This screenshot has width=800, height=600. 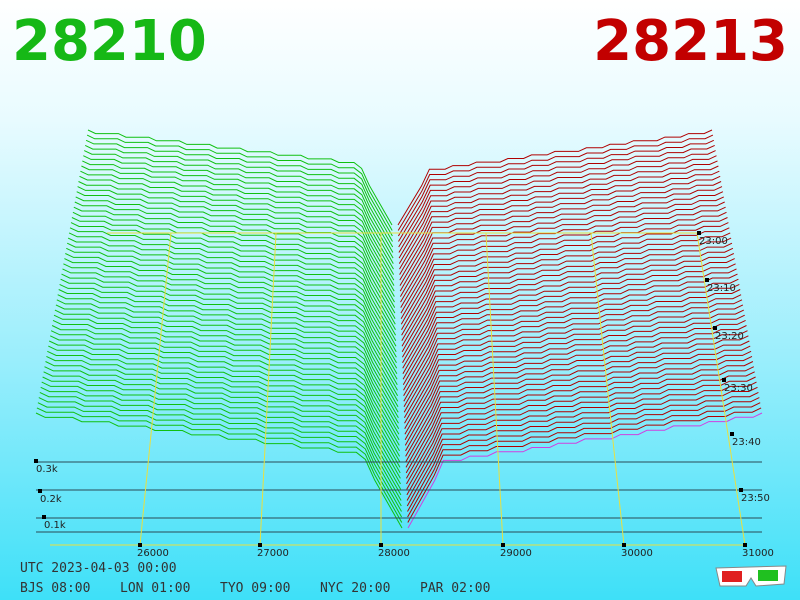 I want to click on depth-tick-label: 0.1k, so click(x=55, y=525).